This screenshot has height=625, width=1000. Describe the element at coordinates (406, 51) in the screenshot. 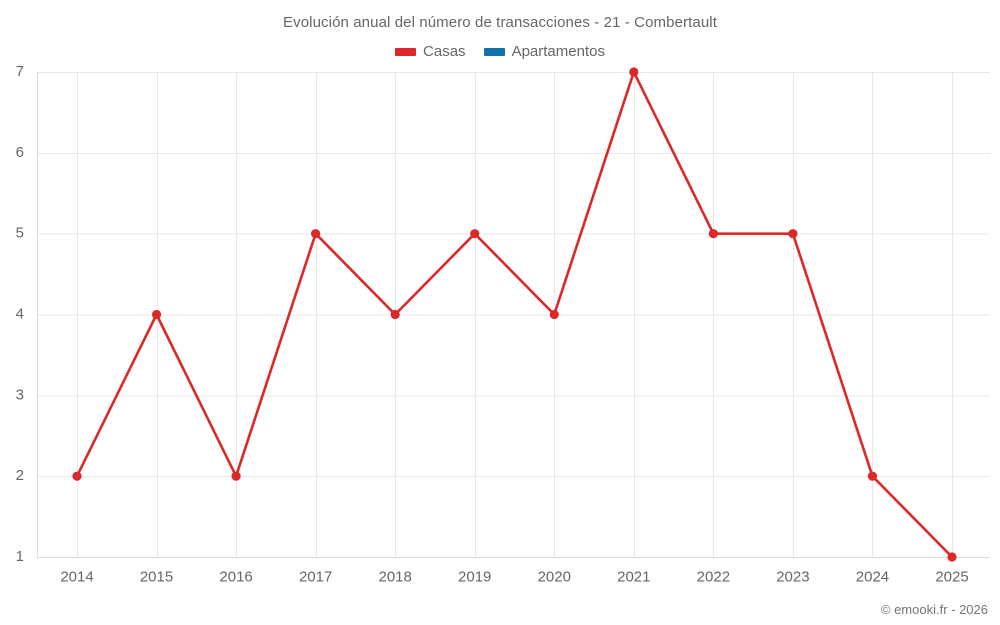

I see `legend-swatch-casas` at that location.